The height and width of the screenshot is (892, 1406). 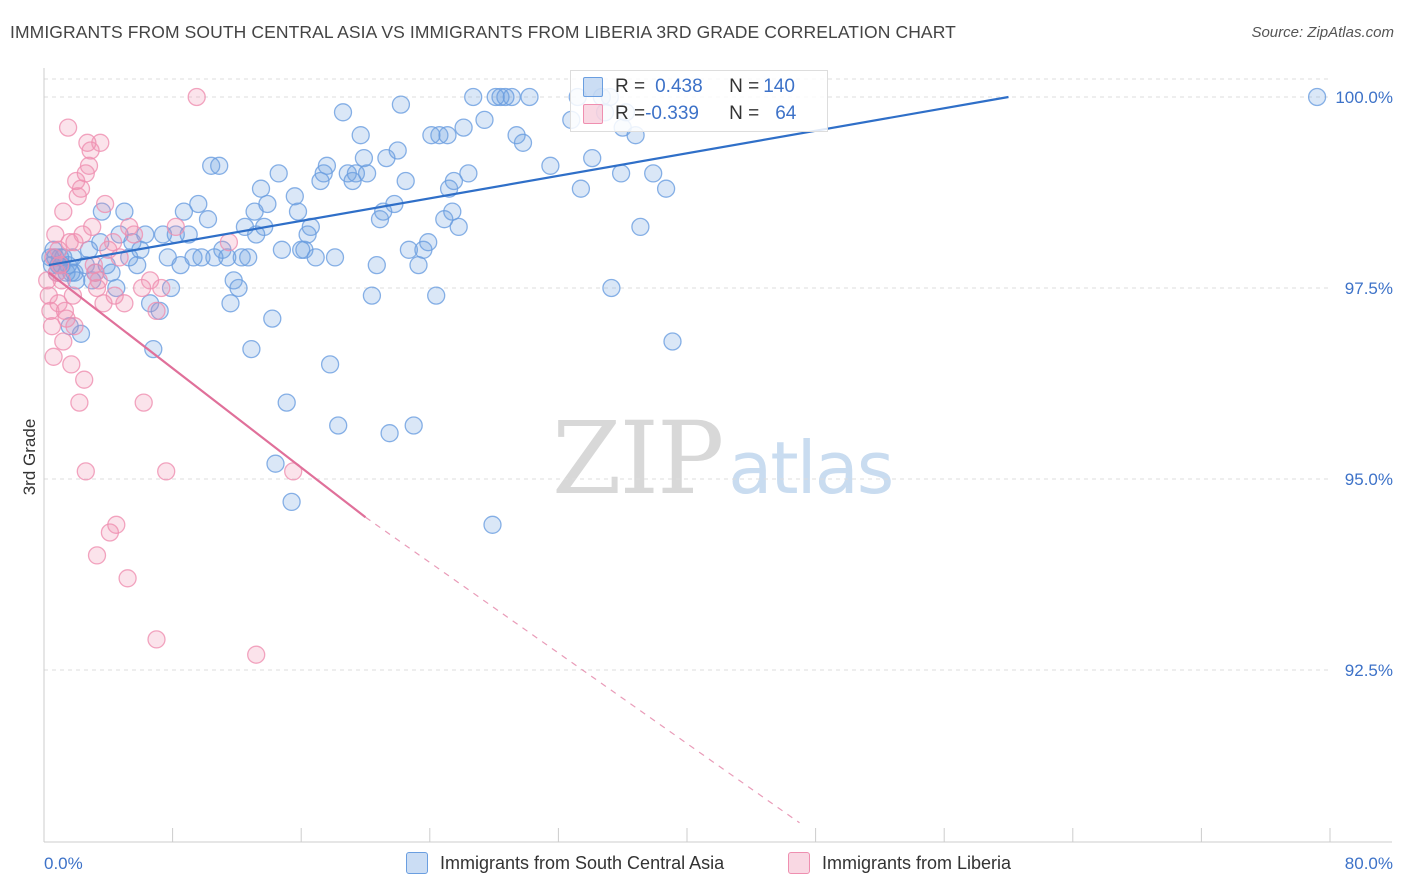 What do you see at coordinates (528, 181) in the screenshot?
I see `south-central-asia-trendline` at bounding box center [528, 181].